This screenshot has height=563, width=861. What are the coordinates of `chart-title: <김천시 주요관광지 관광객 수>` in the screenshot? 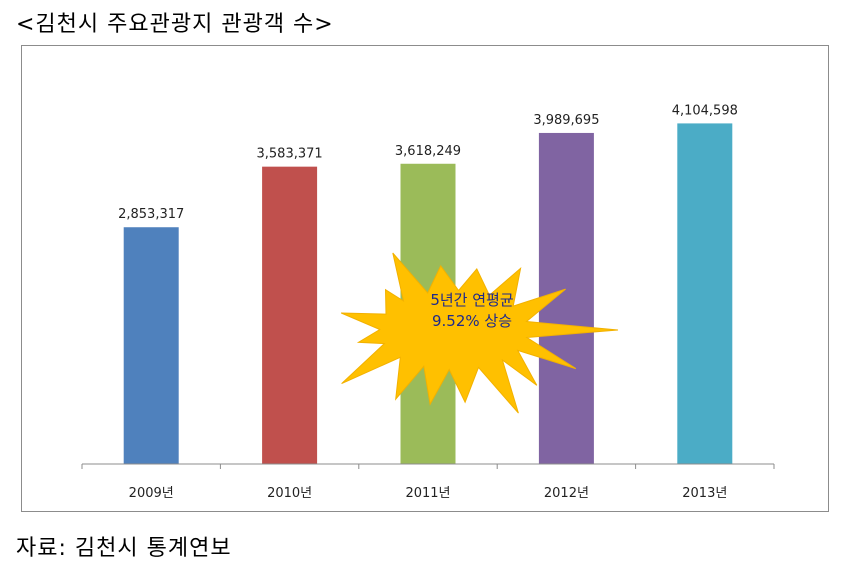 It's located at (175, 24).